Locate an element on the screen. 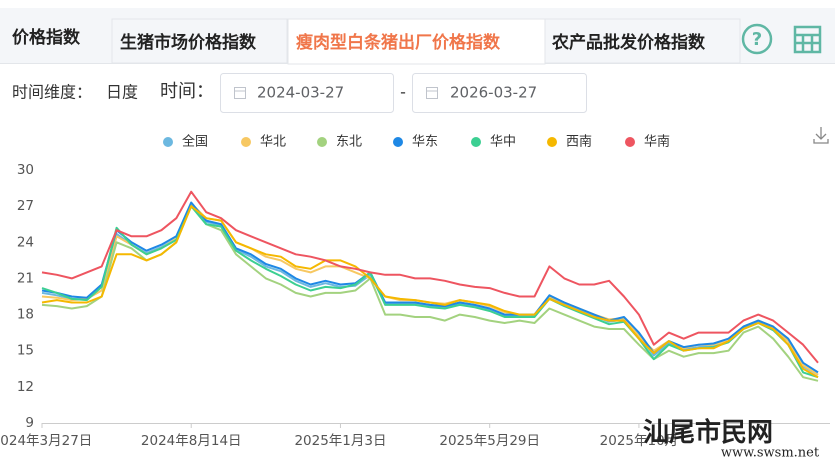 Image resolution: width=835 pixels, height=459 pixels. y-tick-label: 24 is located at coordinates (25, 242).